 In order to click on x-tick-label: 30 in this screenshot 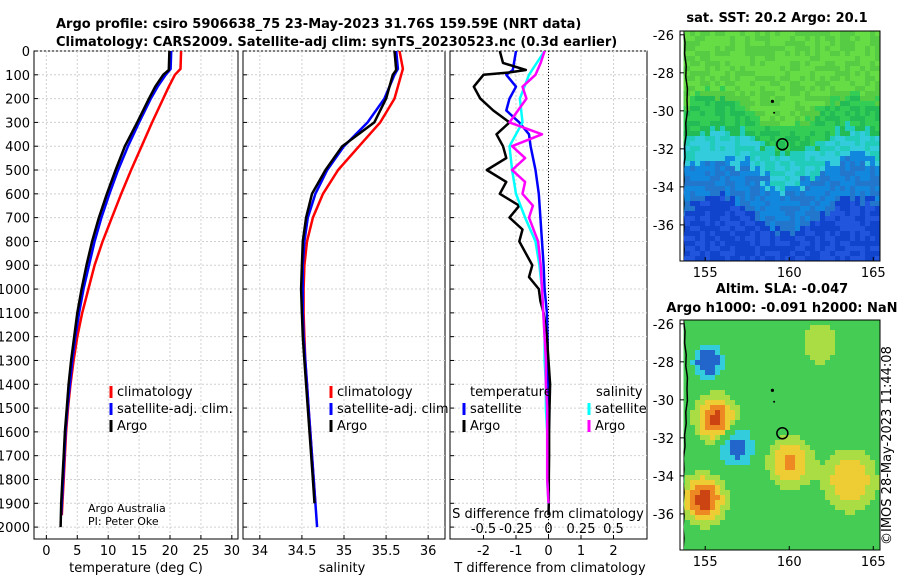, I will do `click(232, 551)`.